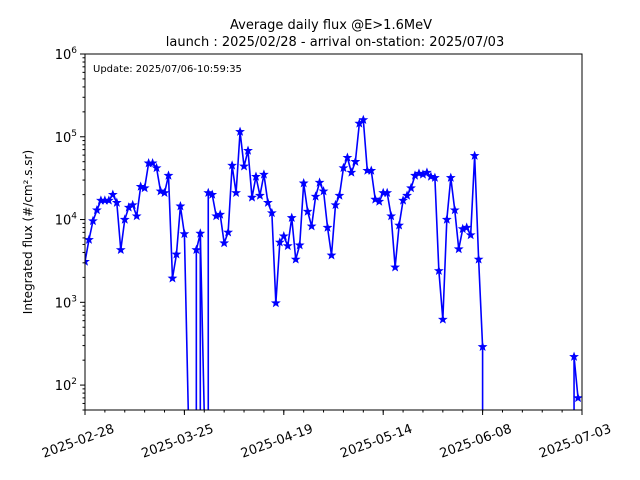  I want to click on y-axis: 102 103 104 105 106, so click(70, 228).